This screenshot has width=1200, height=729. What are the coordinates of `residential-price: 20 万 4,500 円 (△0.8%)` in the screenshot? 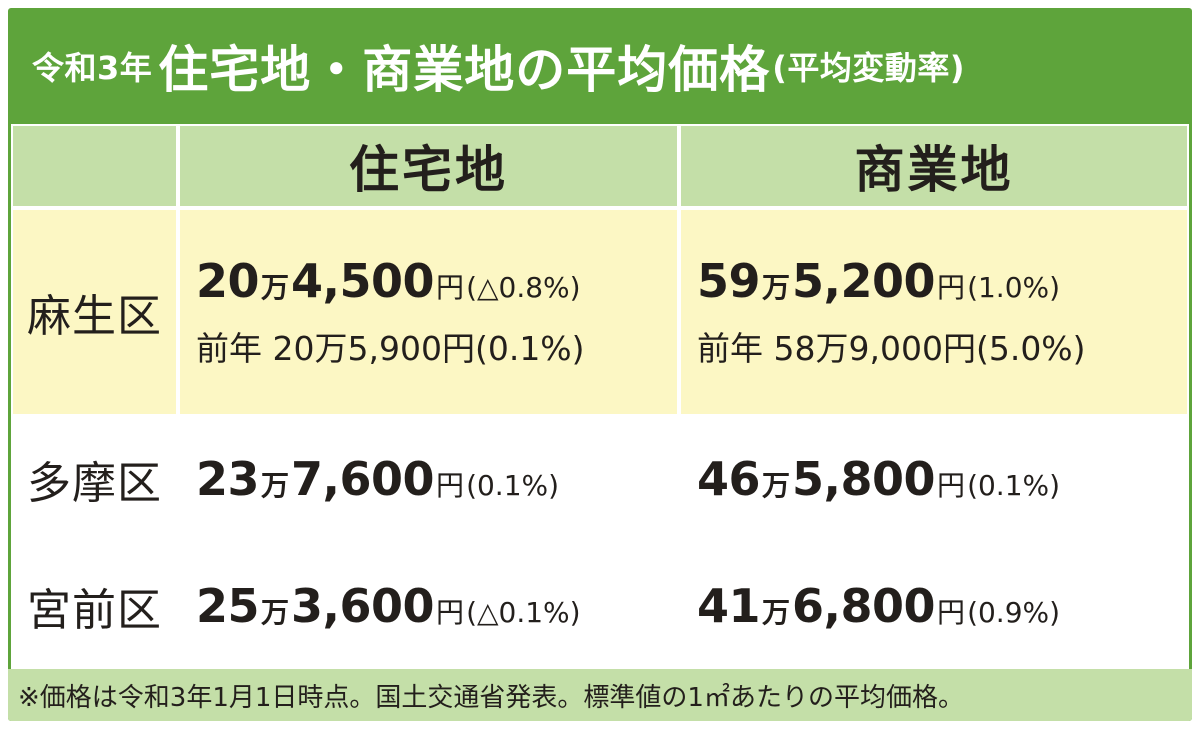 It's located at (388, 281).